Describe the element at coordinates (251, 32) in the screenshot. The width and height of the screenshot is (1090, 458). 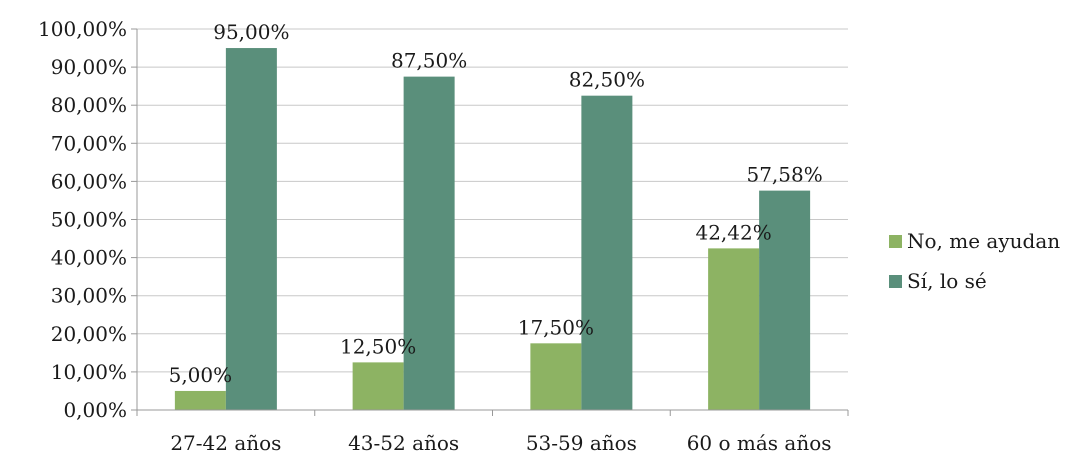
I see `data-label: 95,00%` at that location.